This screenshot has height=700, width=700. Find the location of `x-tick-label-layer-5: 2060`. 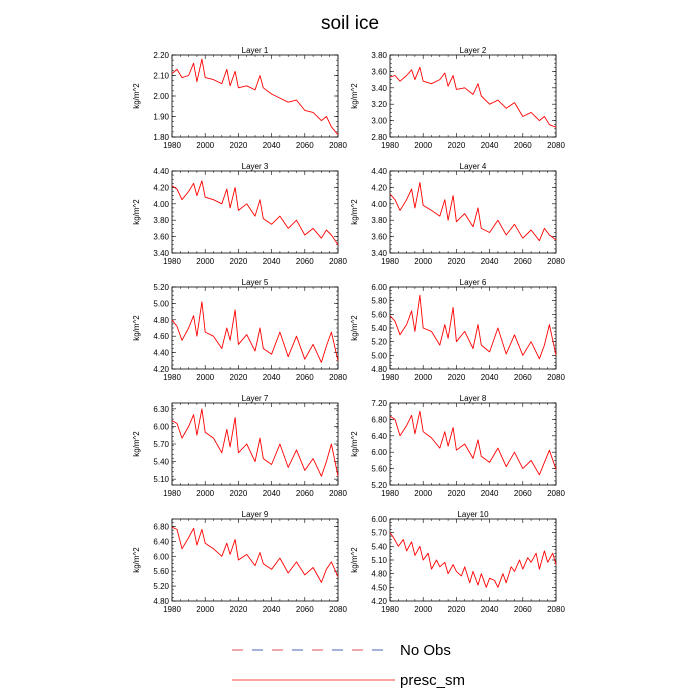

x-tick-label-layer-5: 2060 is located at coordinates (305, 377).